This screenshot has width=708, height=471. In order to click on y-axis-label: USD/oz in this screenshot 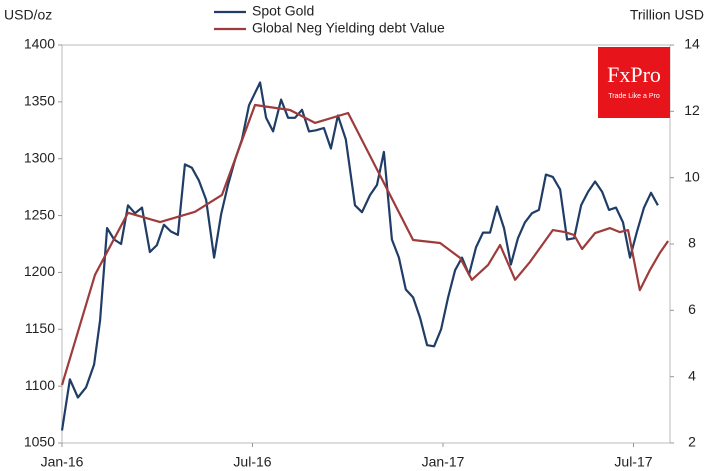, I will do `click(28, 15)`.